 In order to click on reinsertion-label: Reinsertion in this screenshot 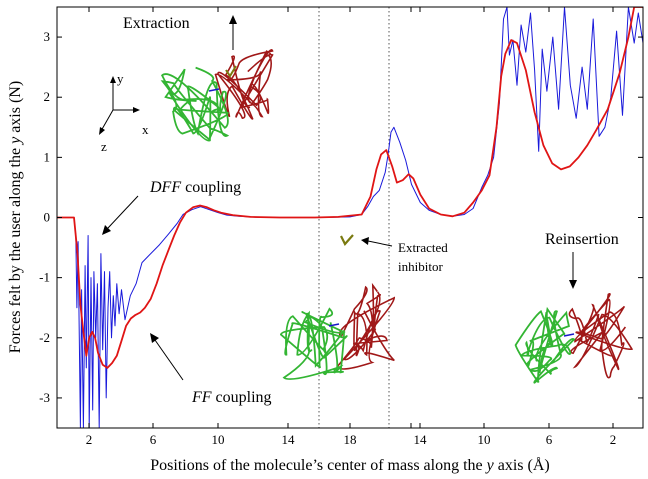, I will do `click(582, 239)`.